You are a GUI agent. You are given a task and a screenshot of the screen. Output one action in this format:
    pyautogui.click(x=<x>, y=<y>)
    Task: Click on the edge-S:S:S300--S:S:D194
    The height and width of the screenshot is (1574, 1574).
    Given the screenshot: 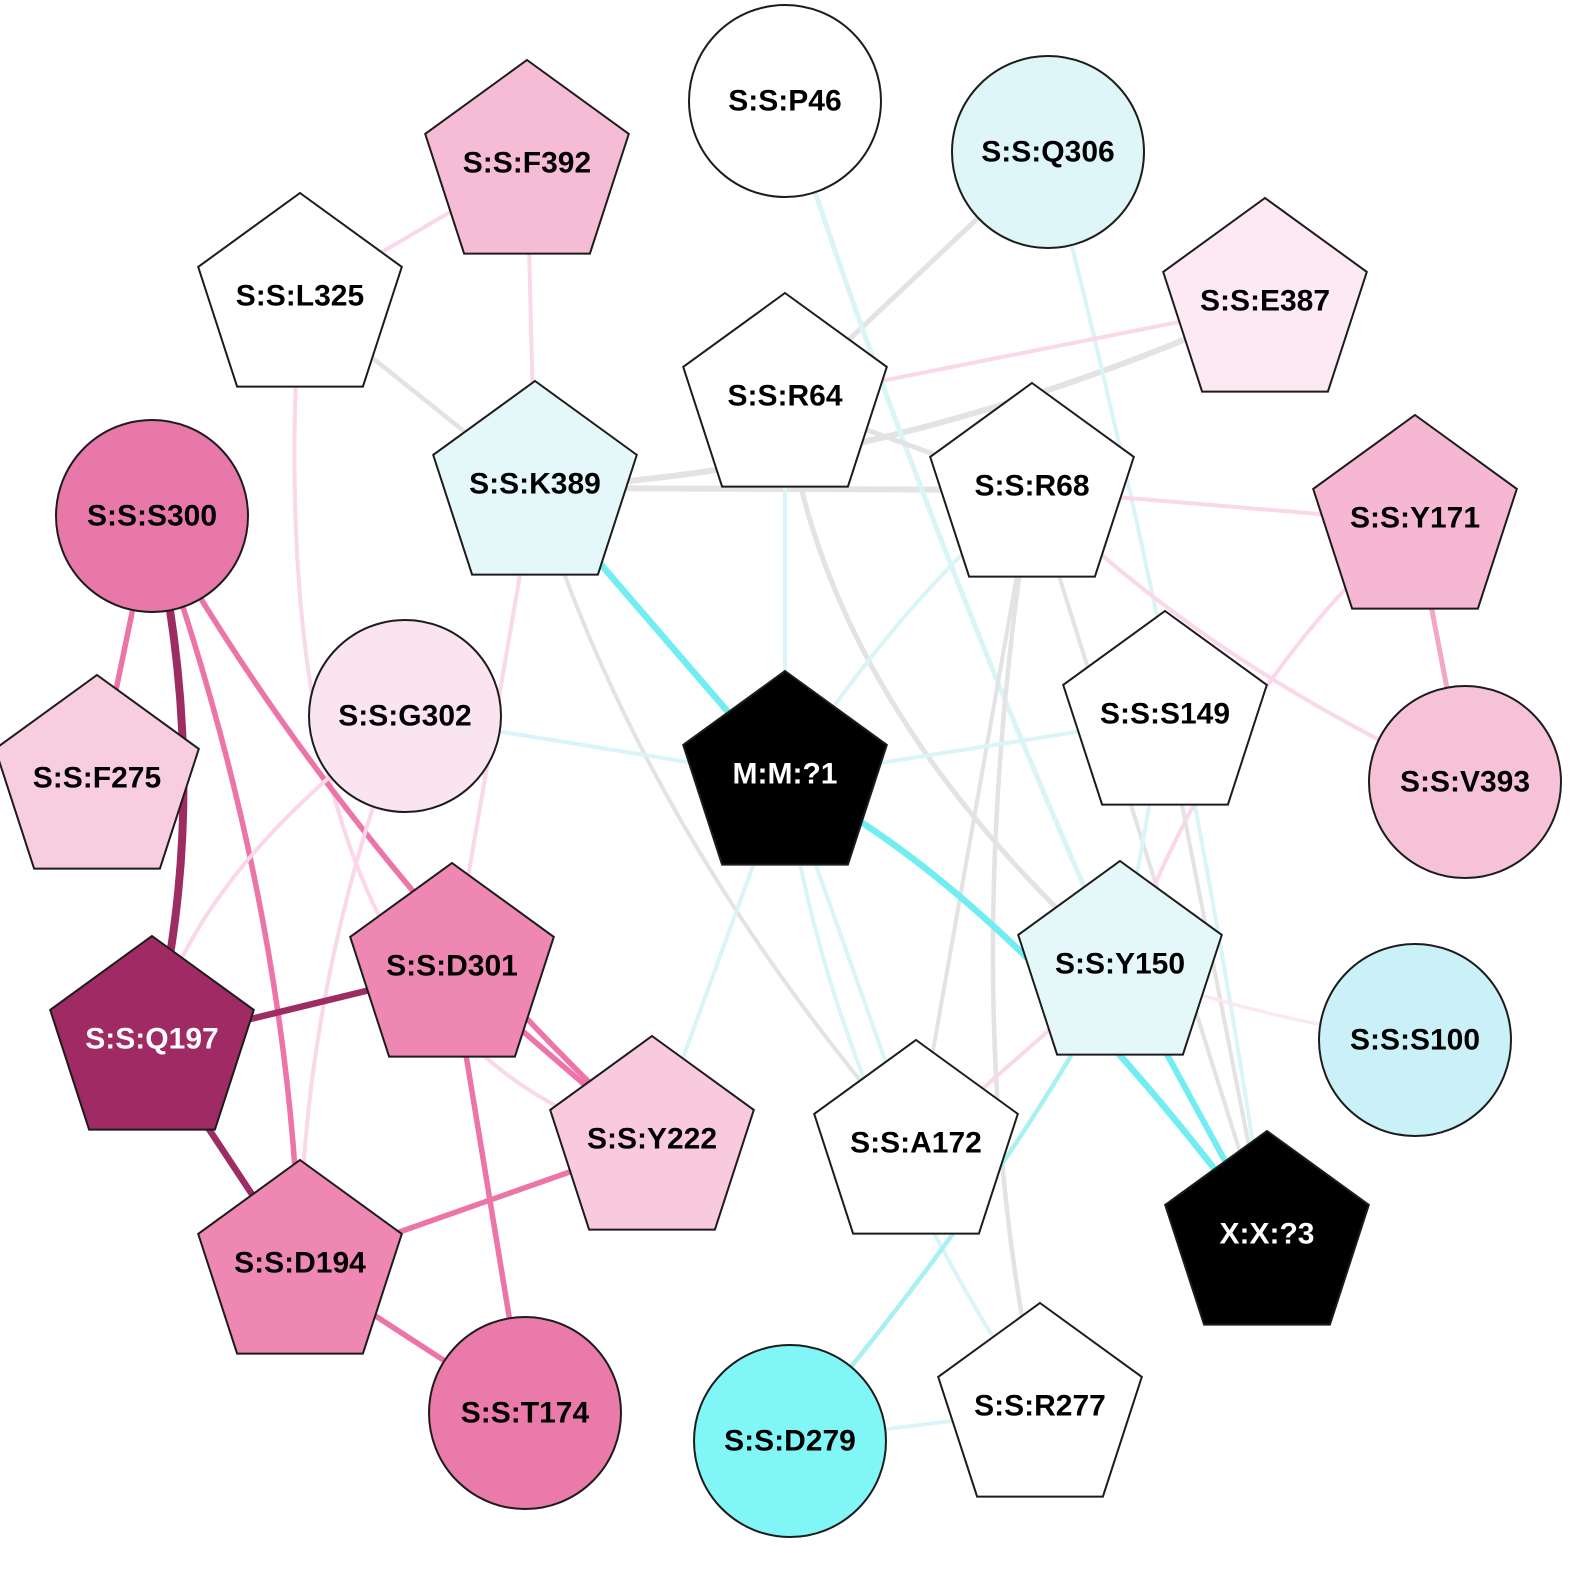 What is the action you would take?
    pyautogui.click(x=226, y=891)
    